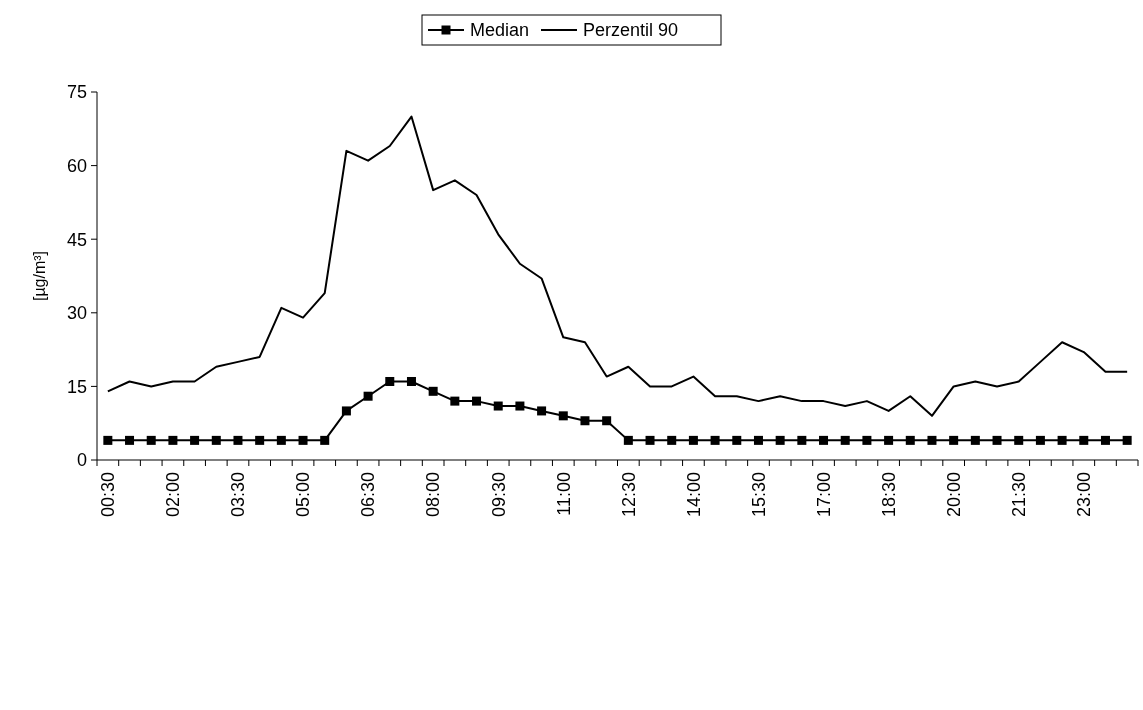  What do you see at coordinates (76, 386) in the screenshot?
I see `y-tick-label: 15` at bounding box center [76, 386].